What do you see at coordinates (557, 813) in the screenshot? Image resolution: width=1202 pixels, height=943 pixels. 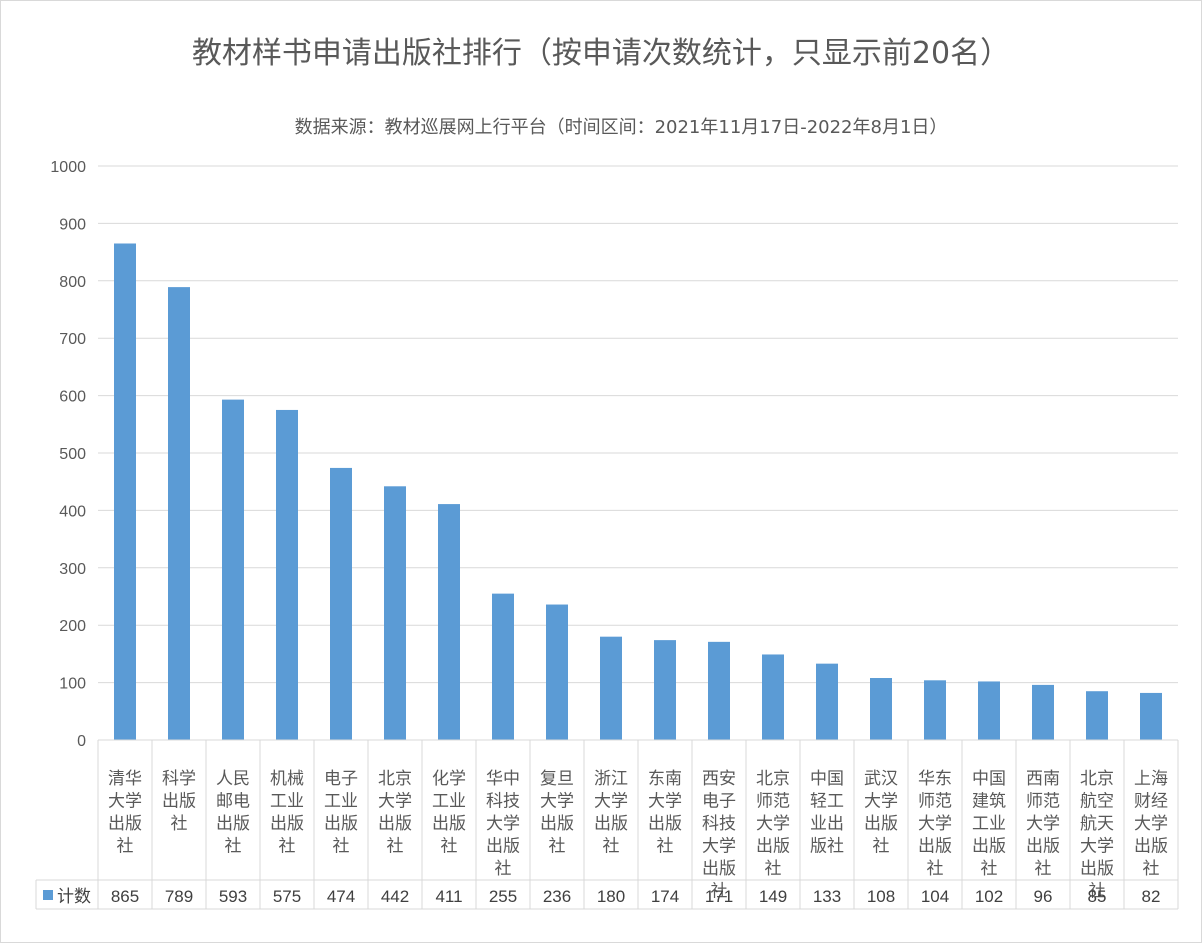 I see `category-label: 复旦大学出版社` at bounding box center [557, 813].